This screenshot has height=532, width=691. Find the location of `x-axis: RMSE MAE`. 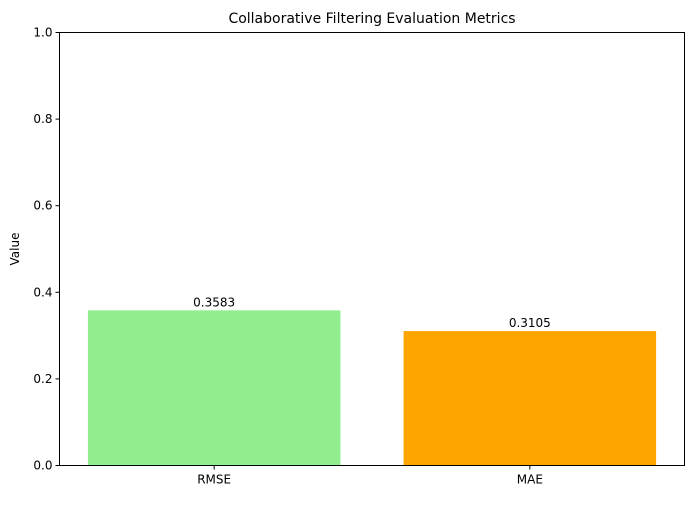

x-axis: RMSE MAE is located at coordinates (370, 476).